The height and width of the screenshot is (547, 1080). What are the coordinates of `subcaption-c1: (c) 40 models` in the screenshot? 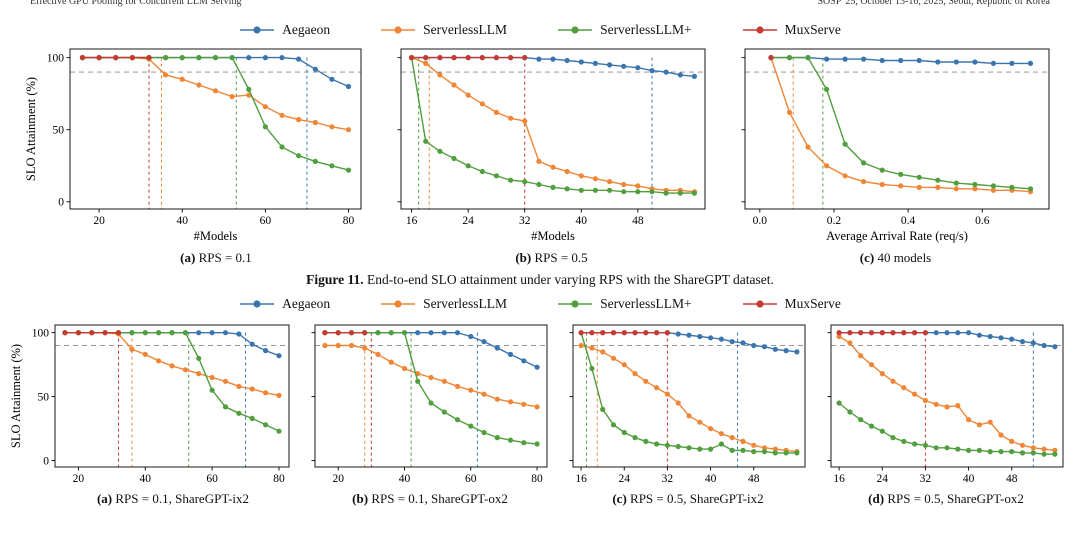 It's located at (896, 258).